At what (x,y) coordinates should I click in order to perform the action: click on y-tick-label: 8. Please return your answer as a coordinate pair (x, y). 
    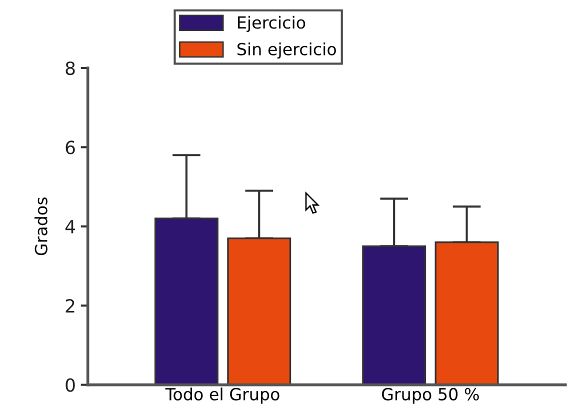
    Looking at the image, I should click on (70, 68).